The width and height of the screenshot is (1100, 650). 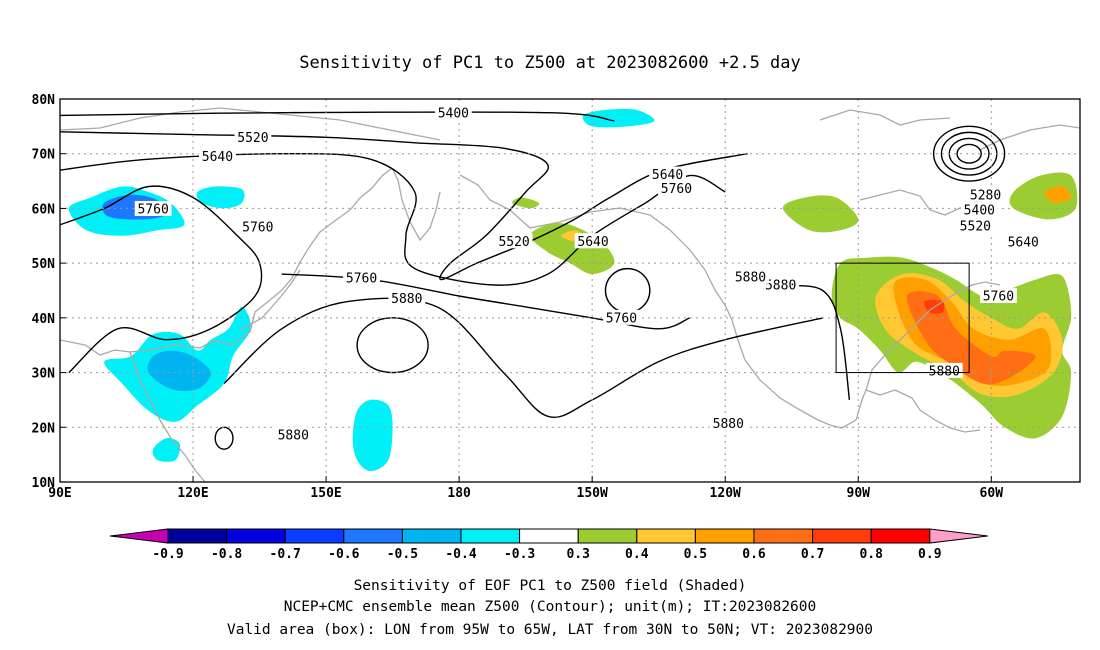 I want to click on contour-label-extra-3-bg, so click(x=621, y=317).